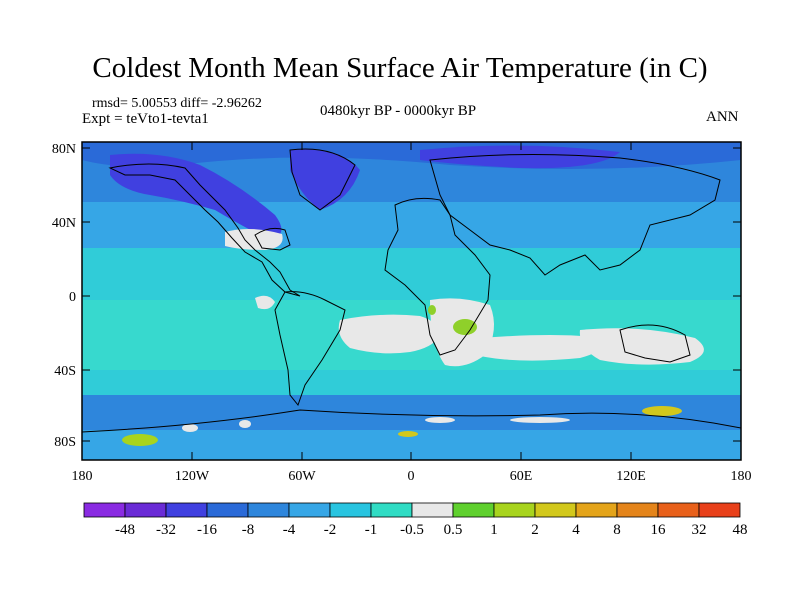 Image resolution: width=800 pixels, height=600 pixels. I want to click on colorbar-label: -4, so click(289, 530).